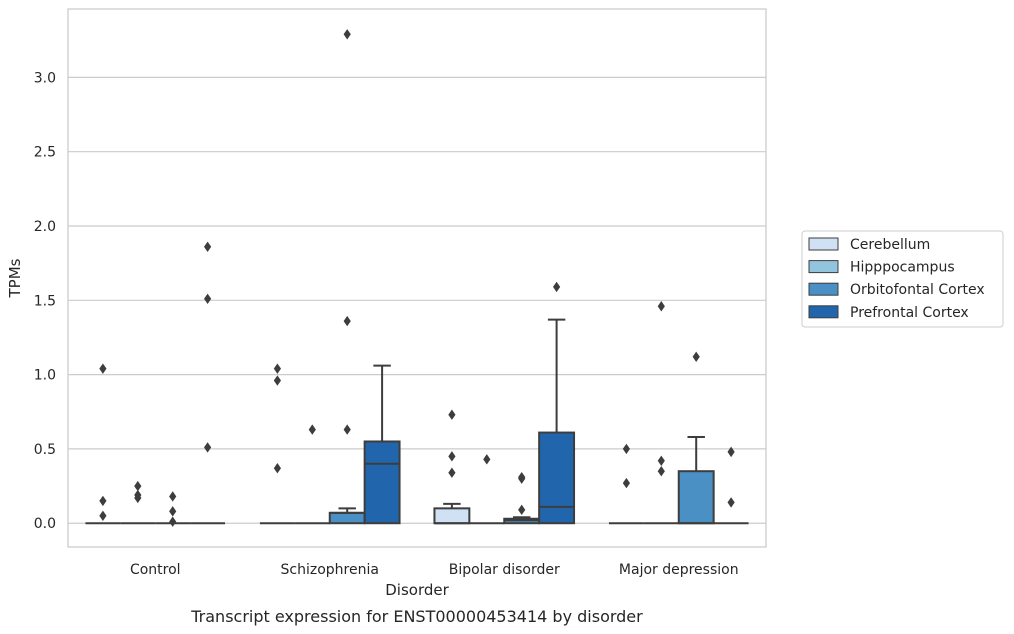  Describe the element at coordinates (45, 78) in the screenshot. I see `y-tick-label: 3.0` at that location.